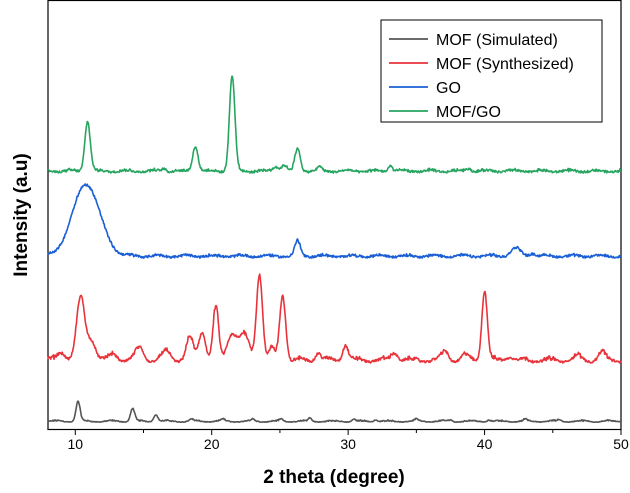 This screenshot has width=630, height=493. I want to click on x-tick-label: 40, so click(485, 444).